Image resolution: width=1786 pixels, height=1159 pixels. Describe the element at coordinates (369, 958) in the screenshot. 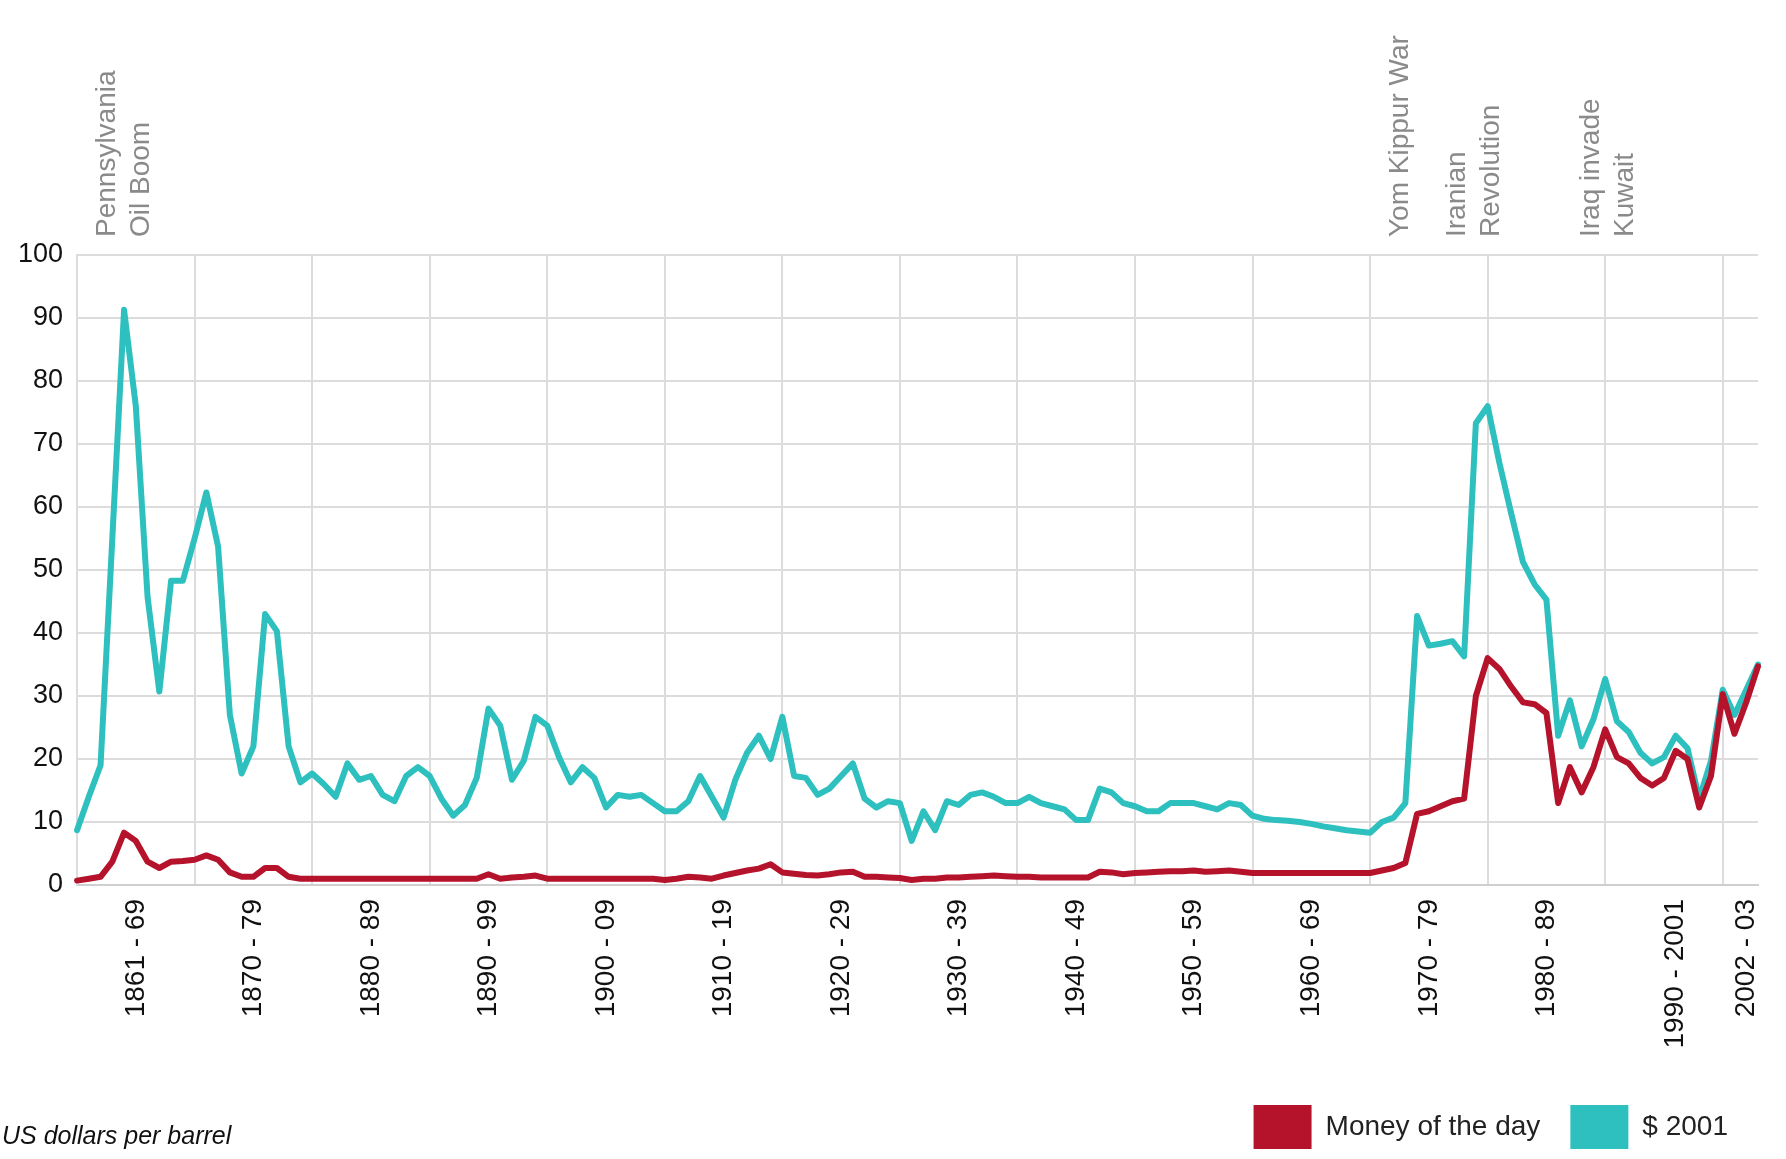

I see `x-tick-label: 1880 - 89` at that location.